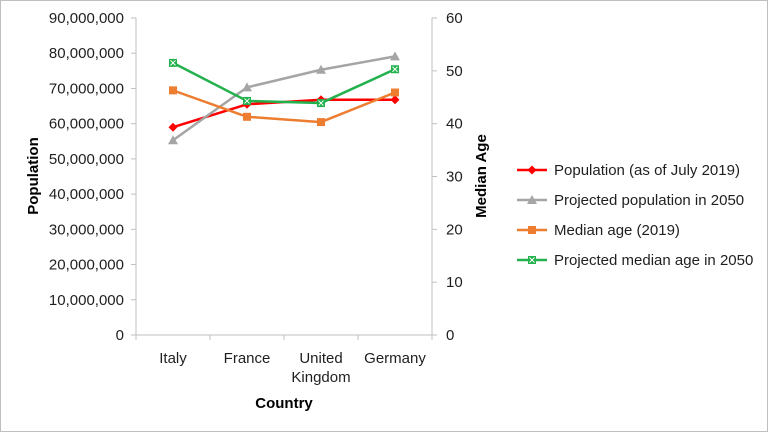  I want to click on y-tick-label: 70,000,000, so click(86, 88).